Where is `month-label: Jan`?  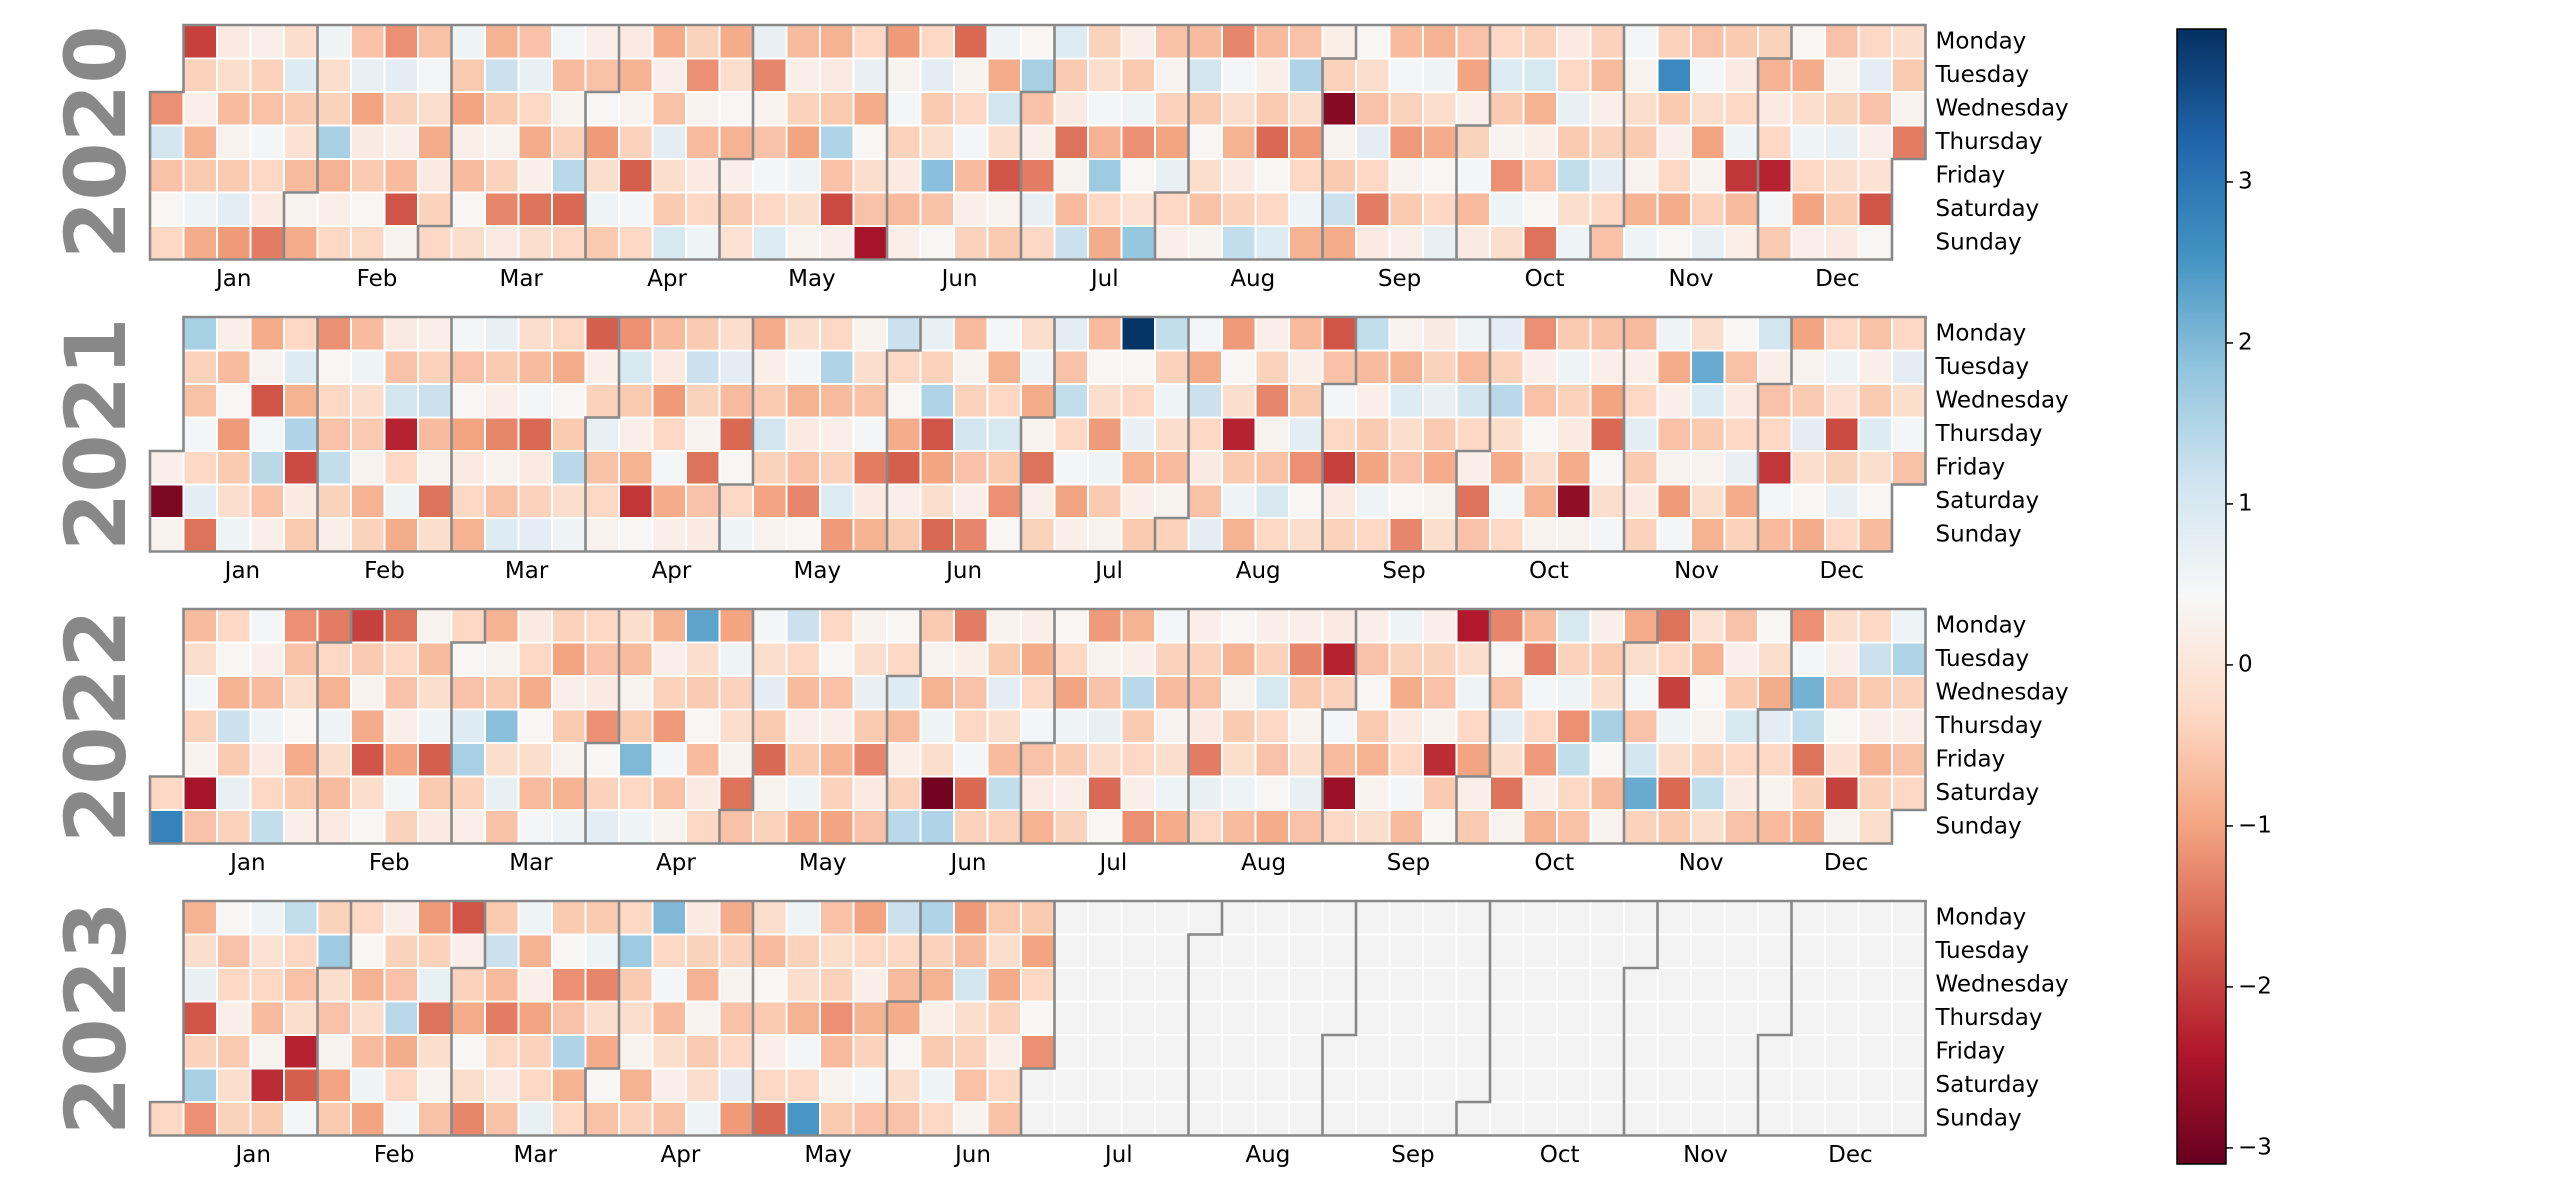 month-label: Jan is located at coordinates (251, 1155).